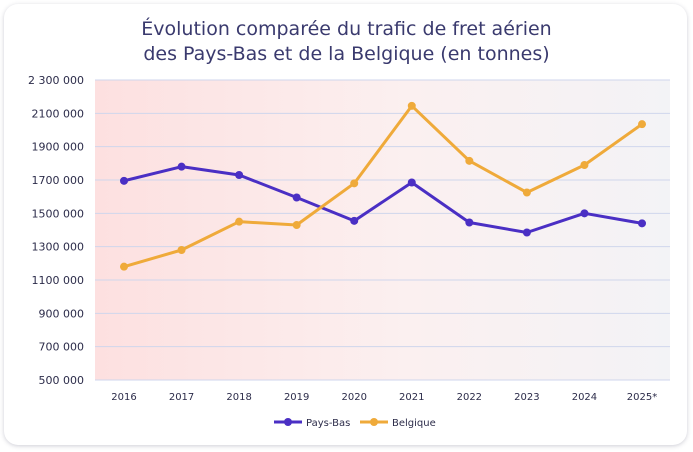 This screenshot has height=452, width=693. What do you see at coordinates (238, 397) in the screenshot?
I see `x-tick-label: 2018` at bounding box center [238, 397].